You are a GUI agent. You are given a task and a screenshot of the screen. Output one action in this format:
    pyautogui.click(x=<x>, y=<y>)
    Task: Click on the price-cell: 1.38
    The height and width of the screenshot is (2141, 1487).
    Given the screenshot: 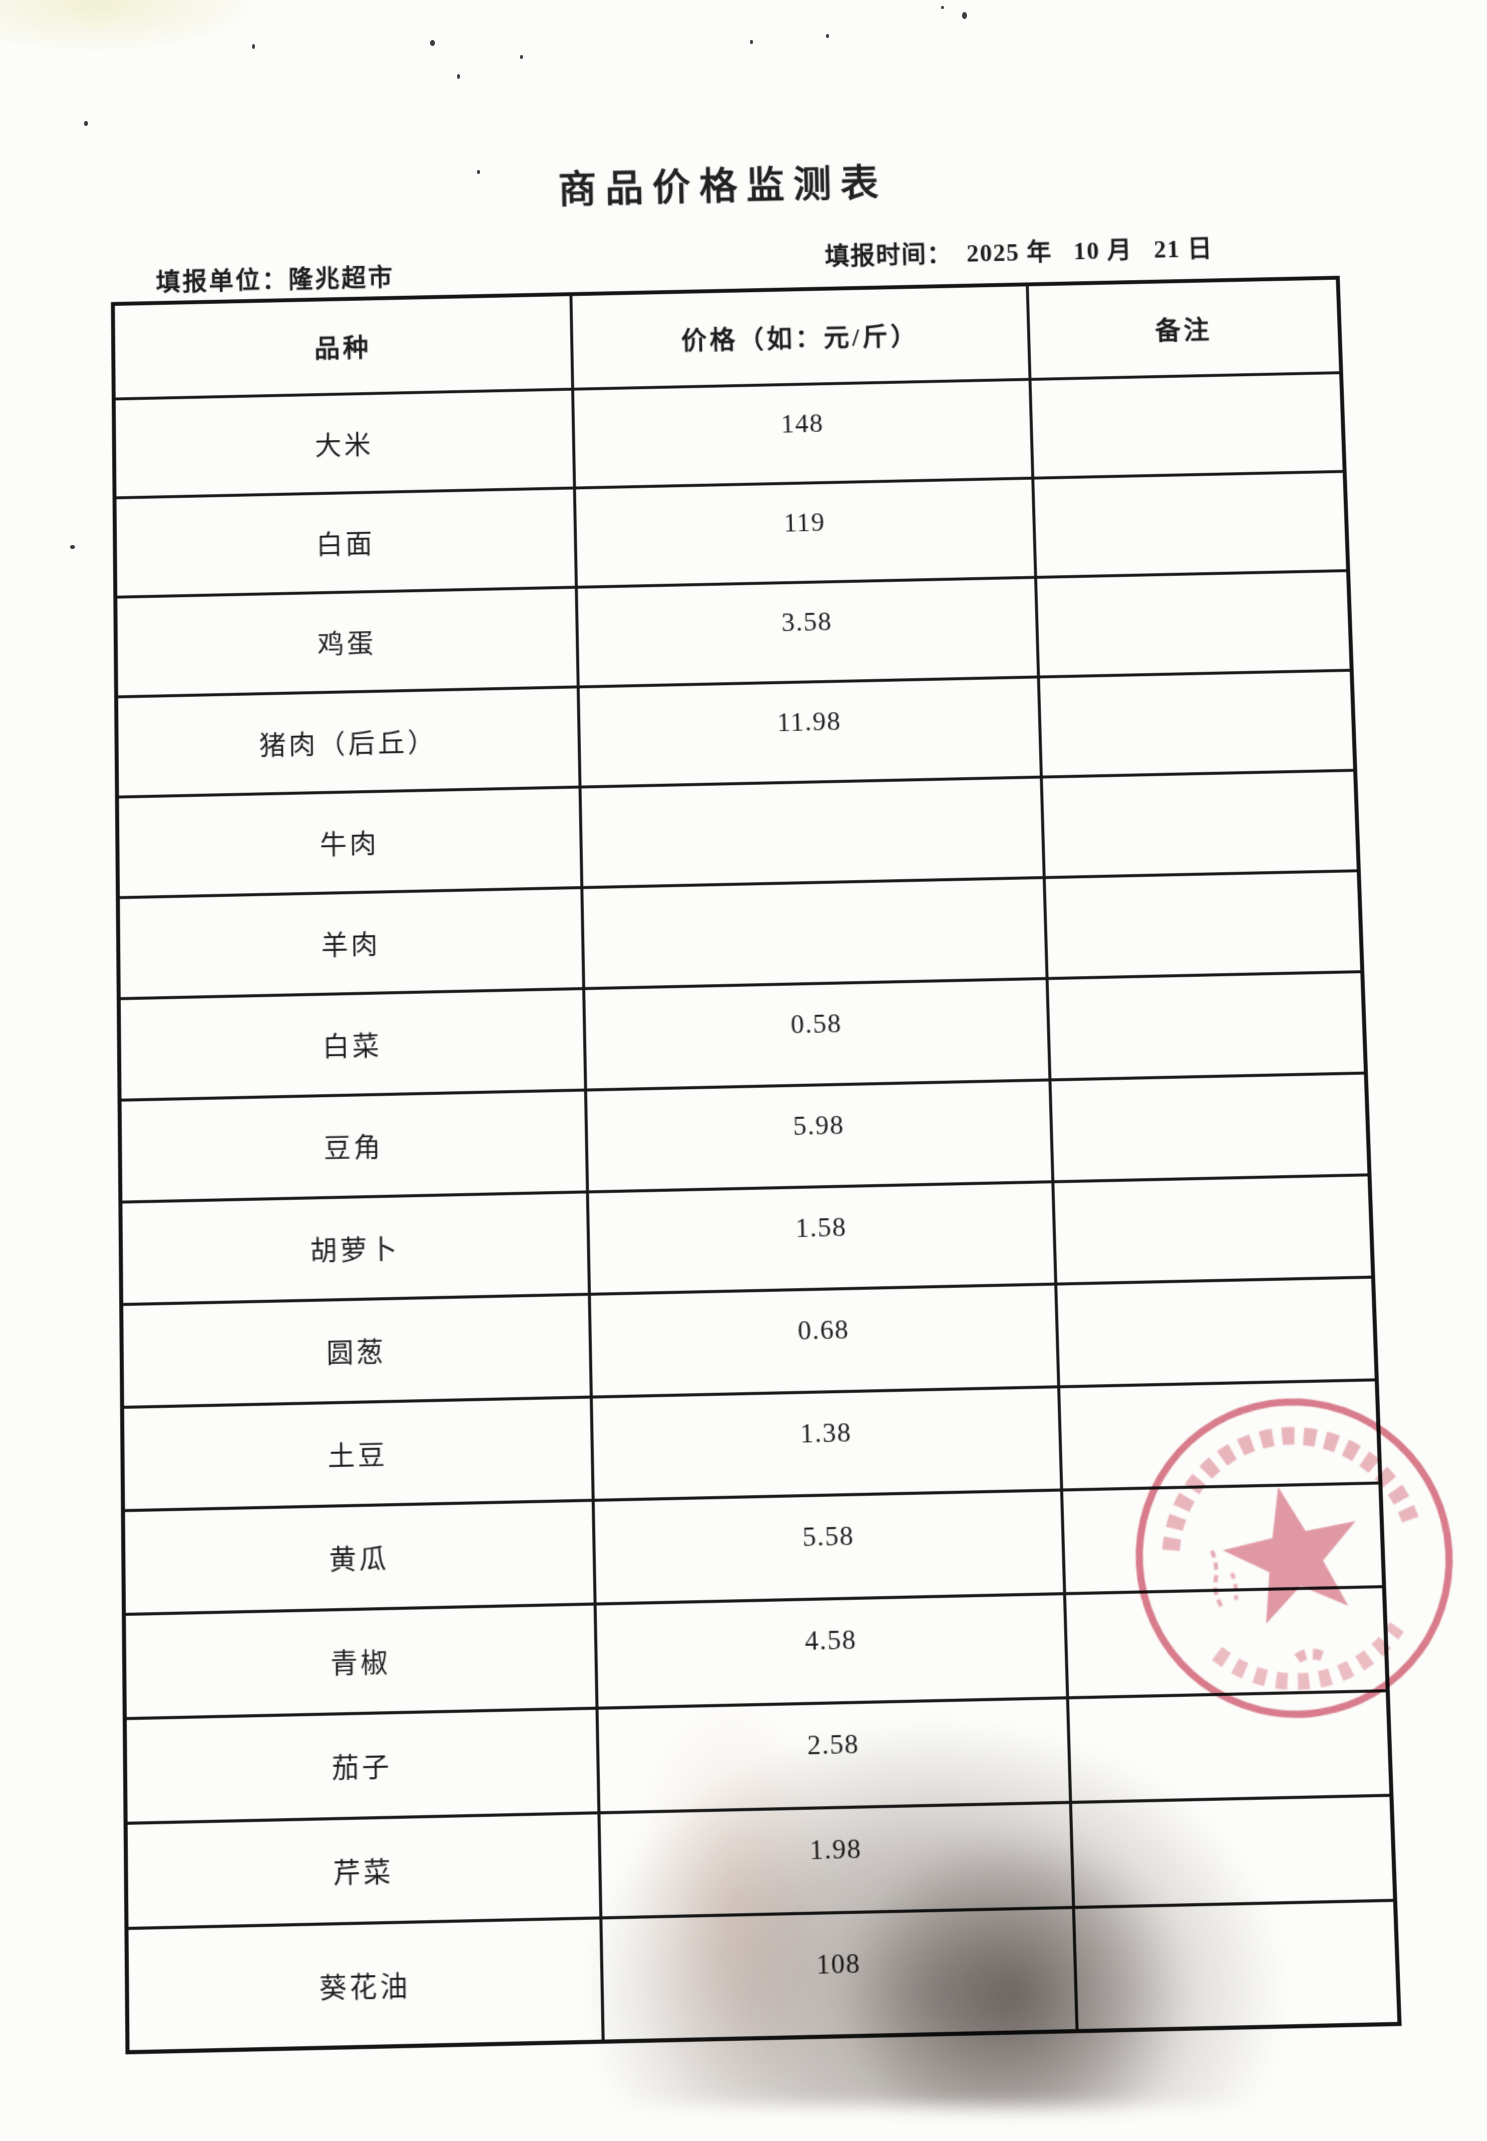 What is the action you would take?
    pyautogui.click(x=826, y=1443)
    